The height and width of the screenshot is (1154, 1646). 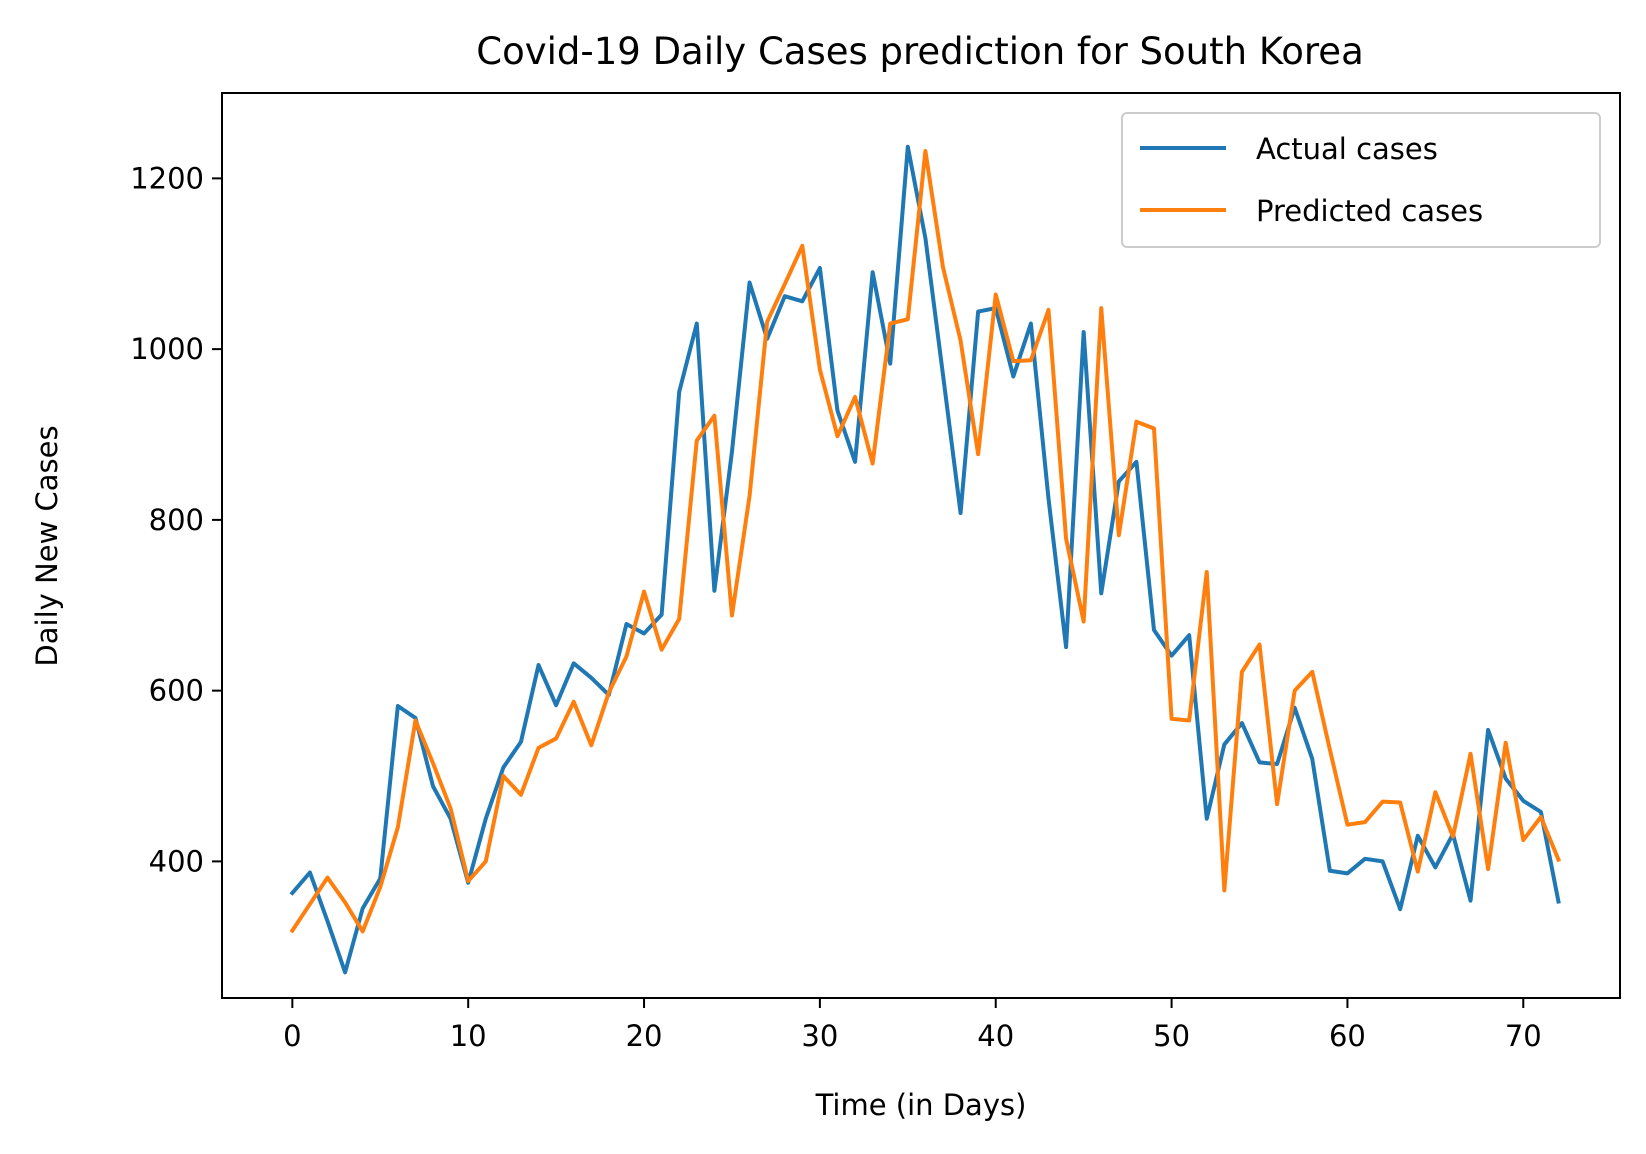 What do you see at coordinates (921, 1105) in the screenshot?
I see `x-axis-label: Time (in Days)` at bounding box center [921, 1105].